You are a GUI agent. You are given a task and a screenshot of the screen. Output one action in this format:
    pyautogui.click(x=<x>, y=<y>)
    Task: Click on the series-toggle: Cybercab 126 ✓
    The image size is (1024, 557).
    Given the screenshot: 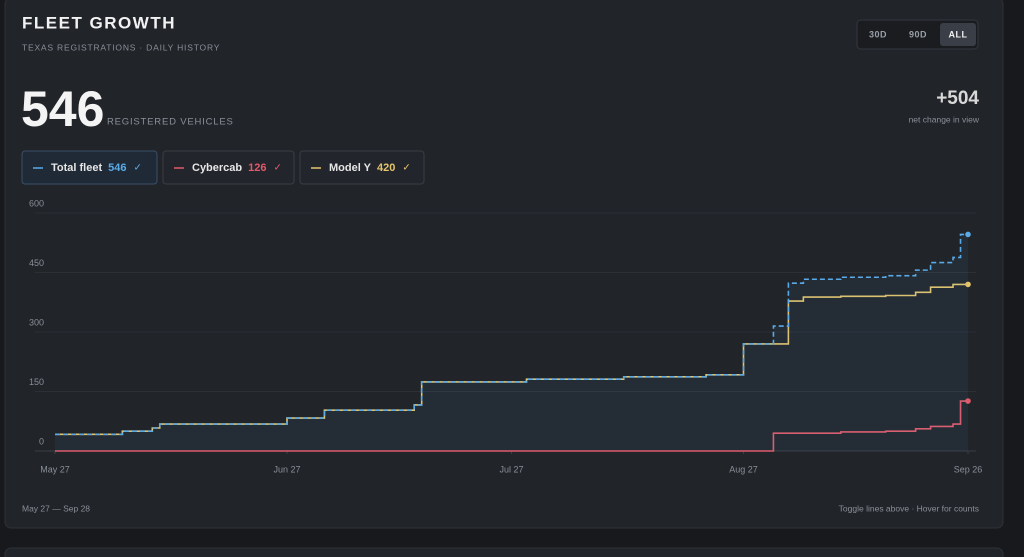 What is the action you would take?
    pyautogui.click(x=228, y=167)
    